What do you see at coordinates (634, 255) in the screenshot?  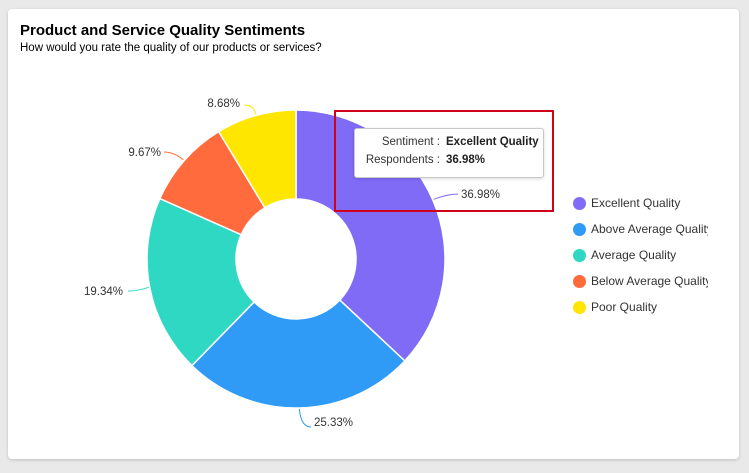 I see `legend-label: Average Quality` at bounding box center [634, 255].